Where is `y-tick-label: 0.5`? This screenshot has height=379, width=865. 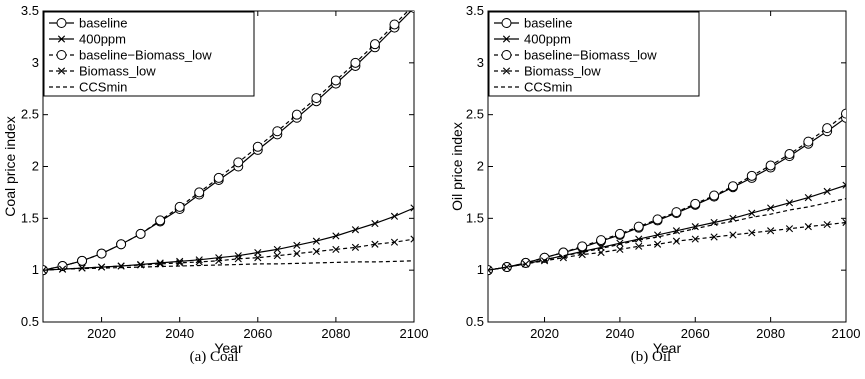
y-tick-label: 0.5 is located at coordinates (475, 321).